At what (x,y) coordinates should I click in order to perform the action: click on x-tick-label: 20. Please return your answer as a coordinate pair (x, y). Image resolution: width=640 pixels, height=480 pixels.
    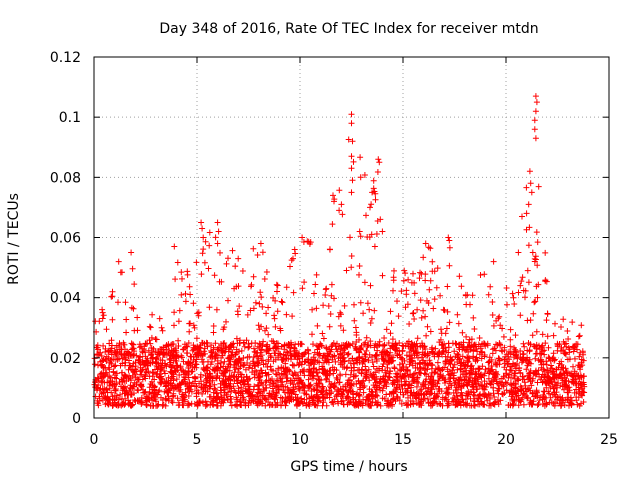
    Looking at the image, I should click on (506, 440).